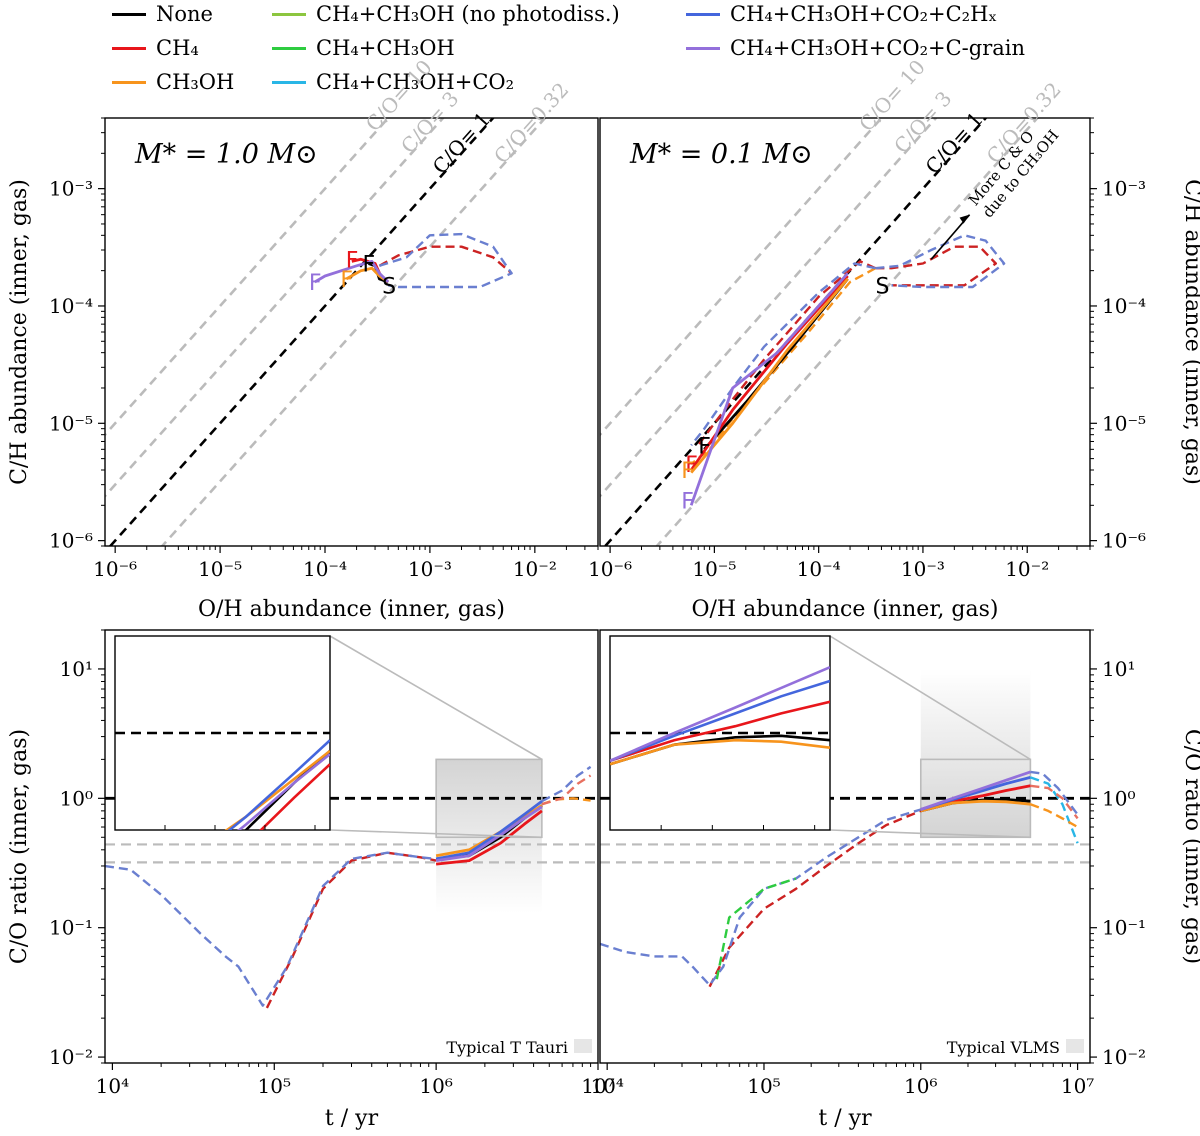  What do you see at coordinates (756, 928) in the screenshot?
I see `series-dashed-green` at bounding box center [756, 928].